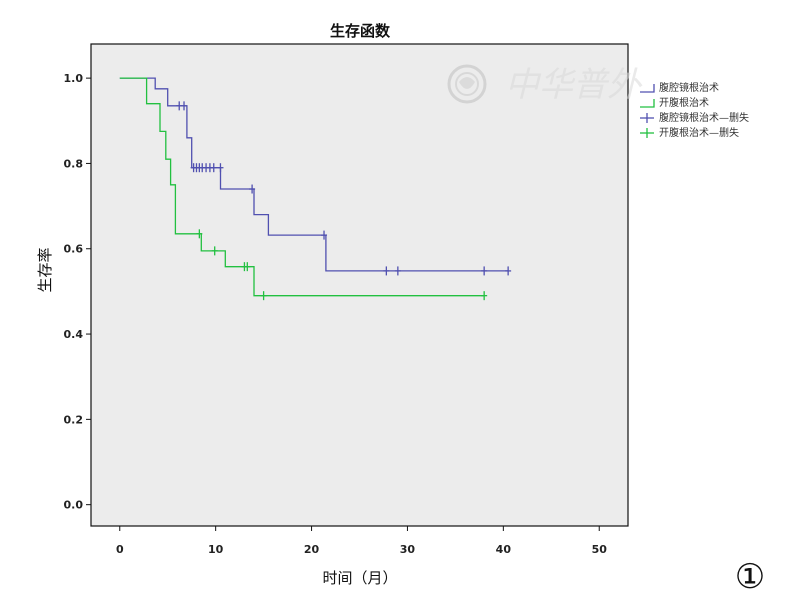 The width and height of the screenshot is (787, 606). I want to click on watermark-seal-icon, so click(467, 84).